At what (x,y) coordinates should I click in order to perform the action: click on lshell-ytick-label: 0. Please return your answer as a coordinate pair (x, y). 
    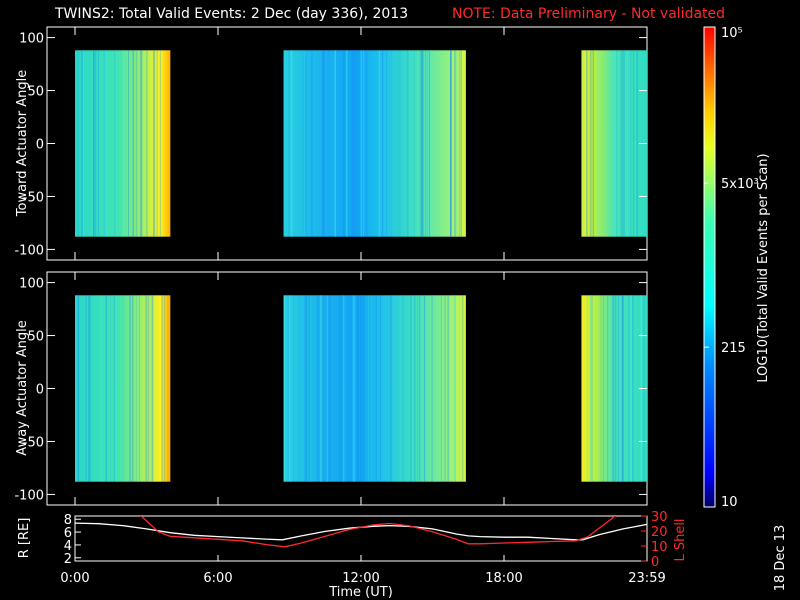
    Looking at the image, I should click on (655, 562).